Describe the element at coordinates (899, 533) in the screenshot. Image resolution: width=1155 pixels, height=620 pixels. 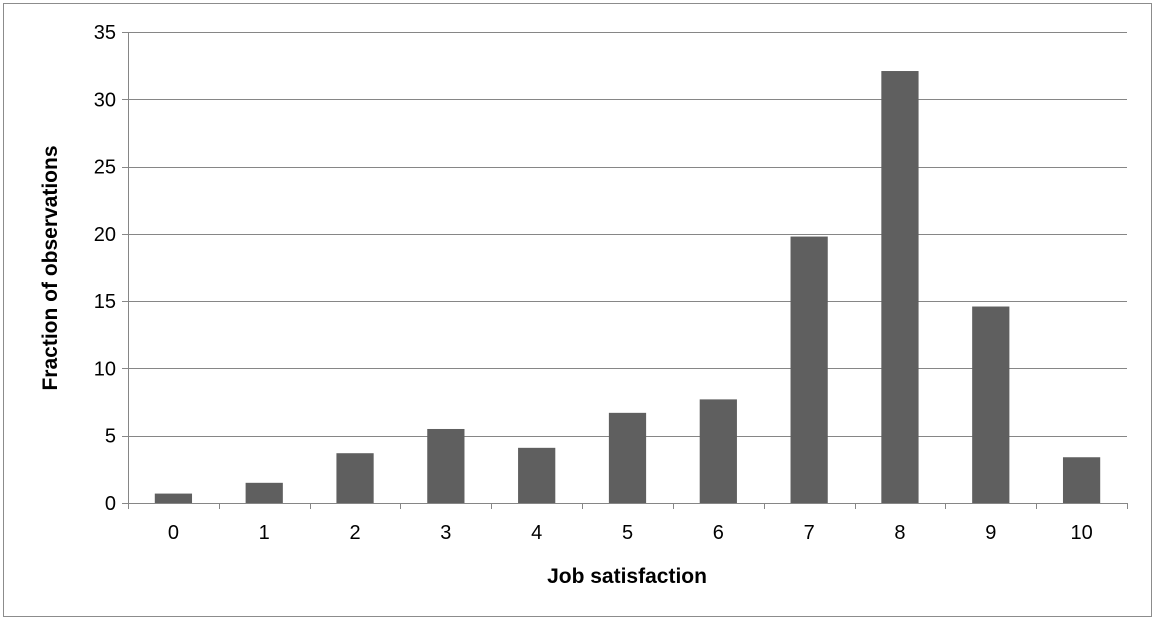
I see `x-tick-label: 8` at that location.